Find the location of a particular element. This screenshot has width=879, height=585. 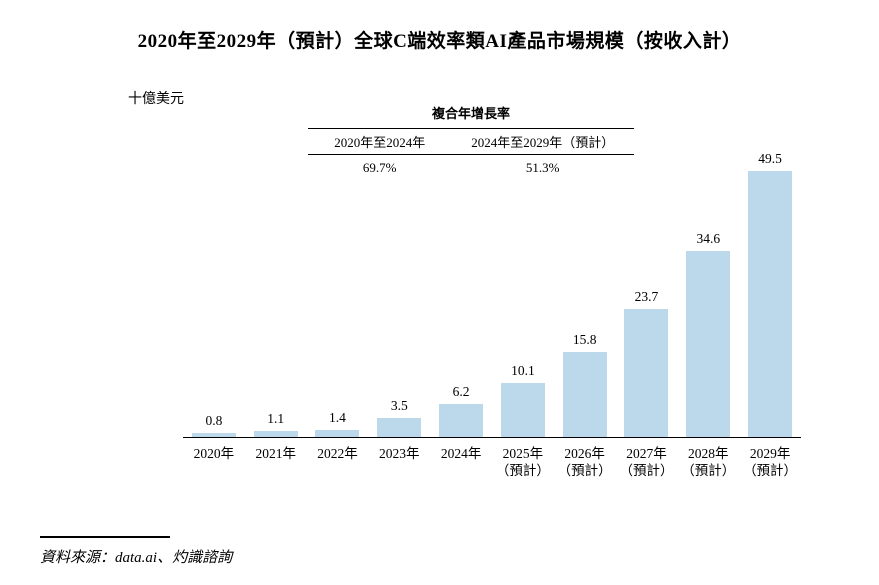

bar-value-label: 1.1 is located at coordinates (276, 419).